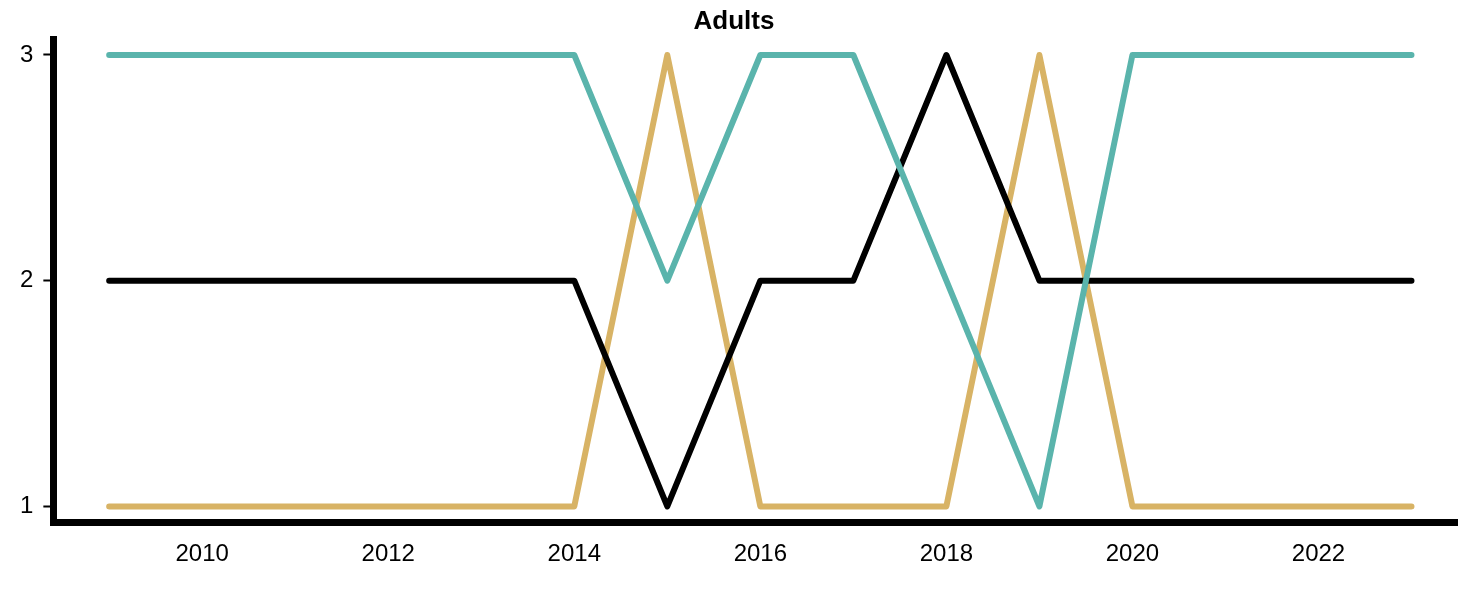  I want to click on x-tick-label: 2020, so click(1132, 553).